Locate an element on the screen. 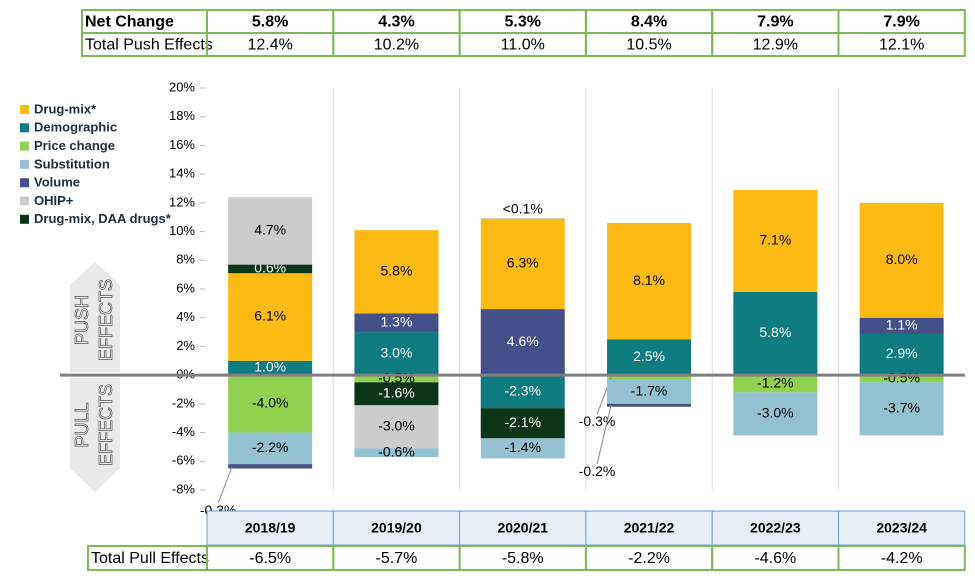  table-value: 5.3% is located at coordinates (523, 22).